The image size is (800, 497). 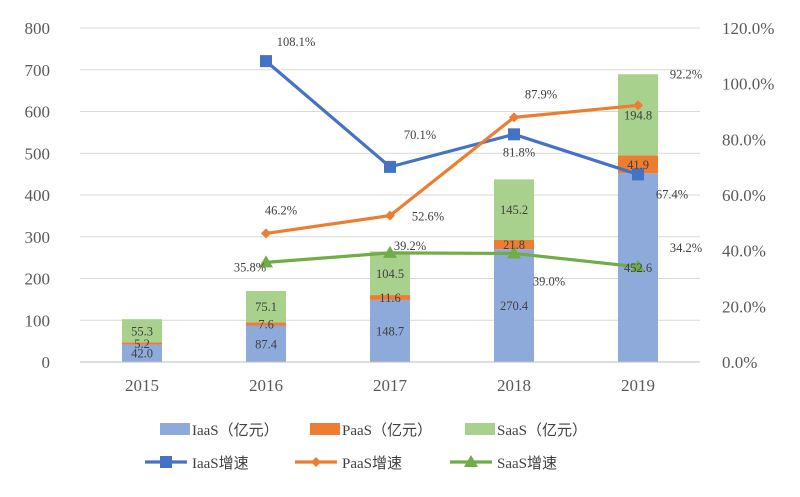 What do you see at coordinates (514, 385) in the screenshot?
I see `x-tick-label: 2018` at bounding box center [514, 385].